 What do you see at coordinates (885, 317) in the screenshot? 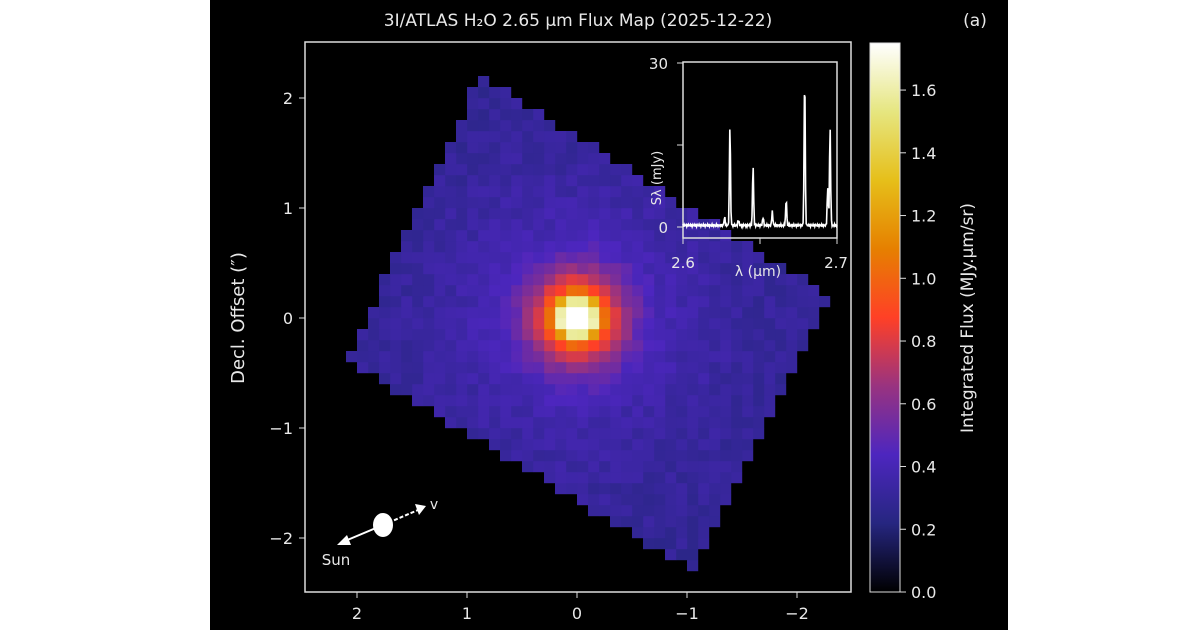
I see `colorbar` at bounding box center [885, 317].